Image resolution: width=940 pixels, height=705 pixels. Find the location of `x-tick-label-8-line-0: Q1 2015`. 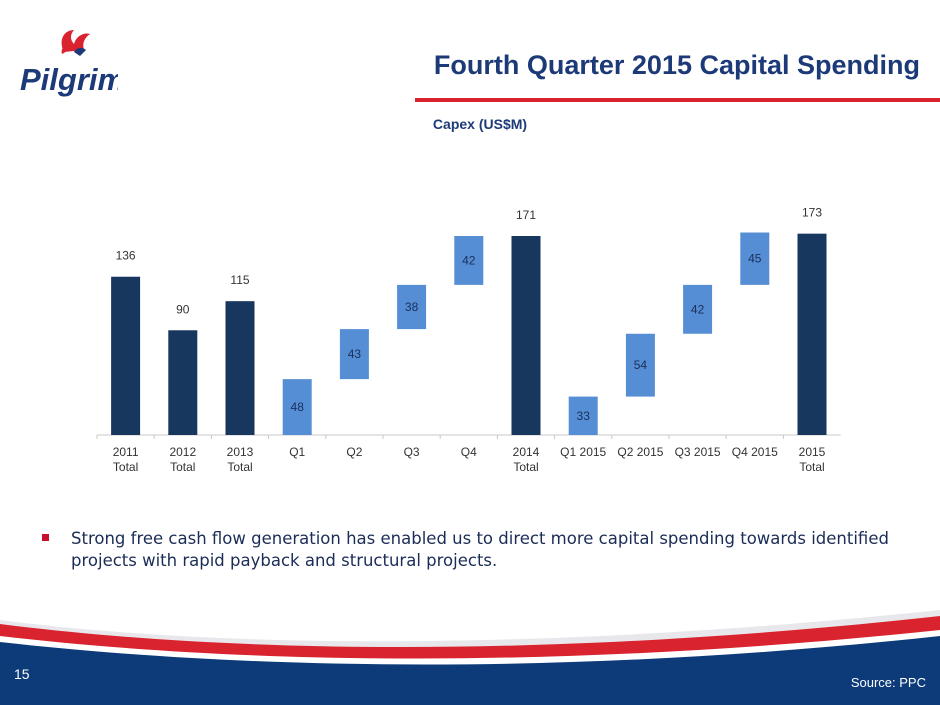

x-tick-label-8-line-0: Q1 2015 is located at coordinates (583, 452).